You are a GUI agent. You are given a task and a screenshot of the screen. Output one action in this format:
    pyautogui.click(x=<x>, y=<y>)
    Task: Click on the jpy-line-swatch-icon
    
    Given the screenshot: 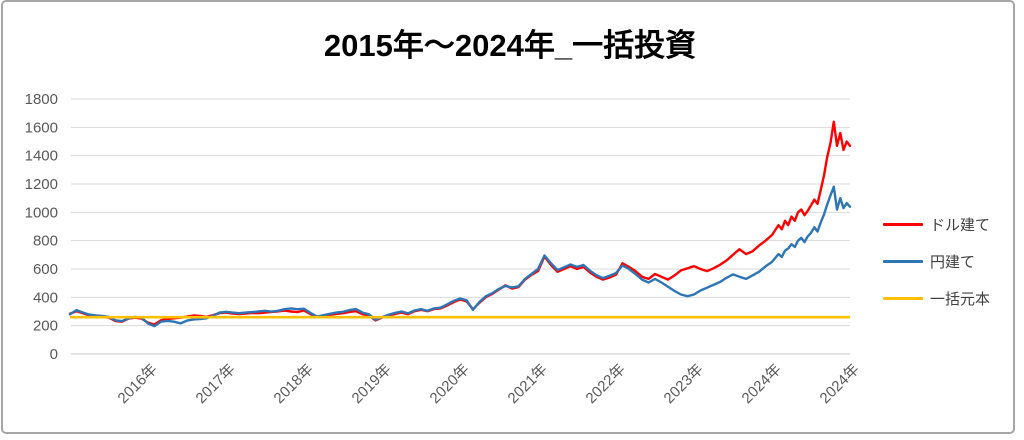 What is the action you would take?
    pyautogui.click(x=903, y=261)
    